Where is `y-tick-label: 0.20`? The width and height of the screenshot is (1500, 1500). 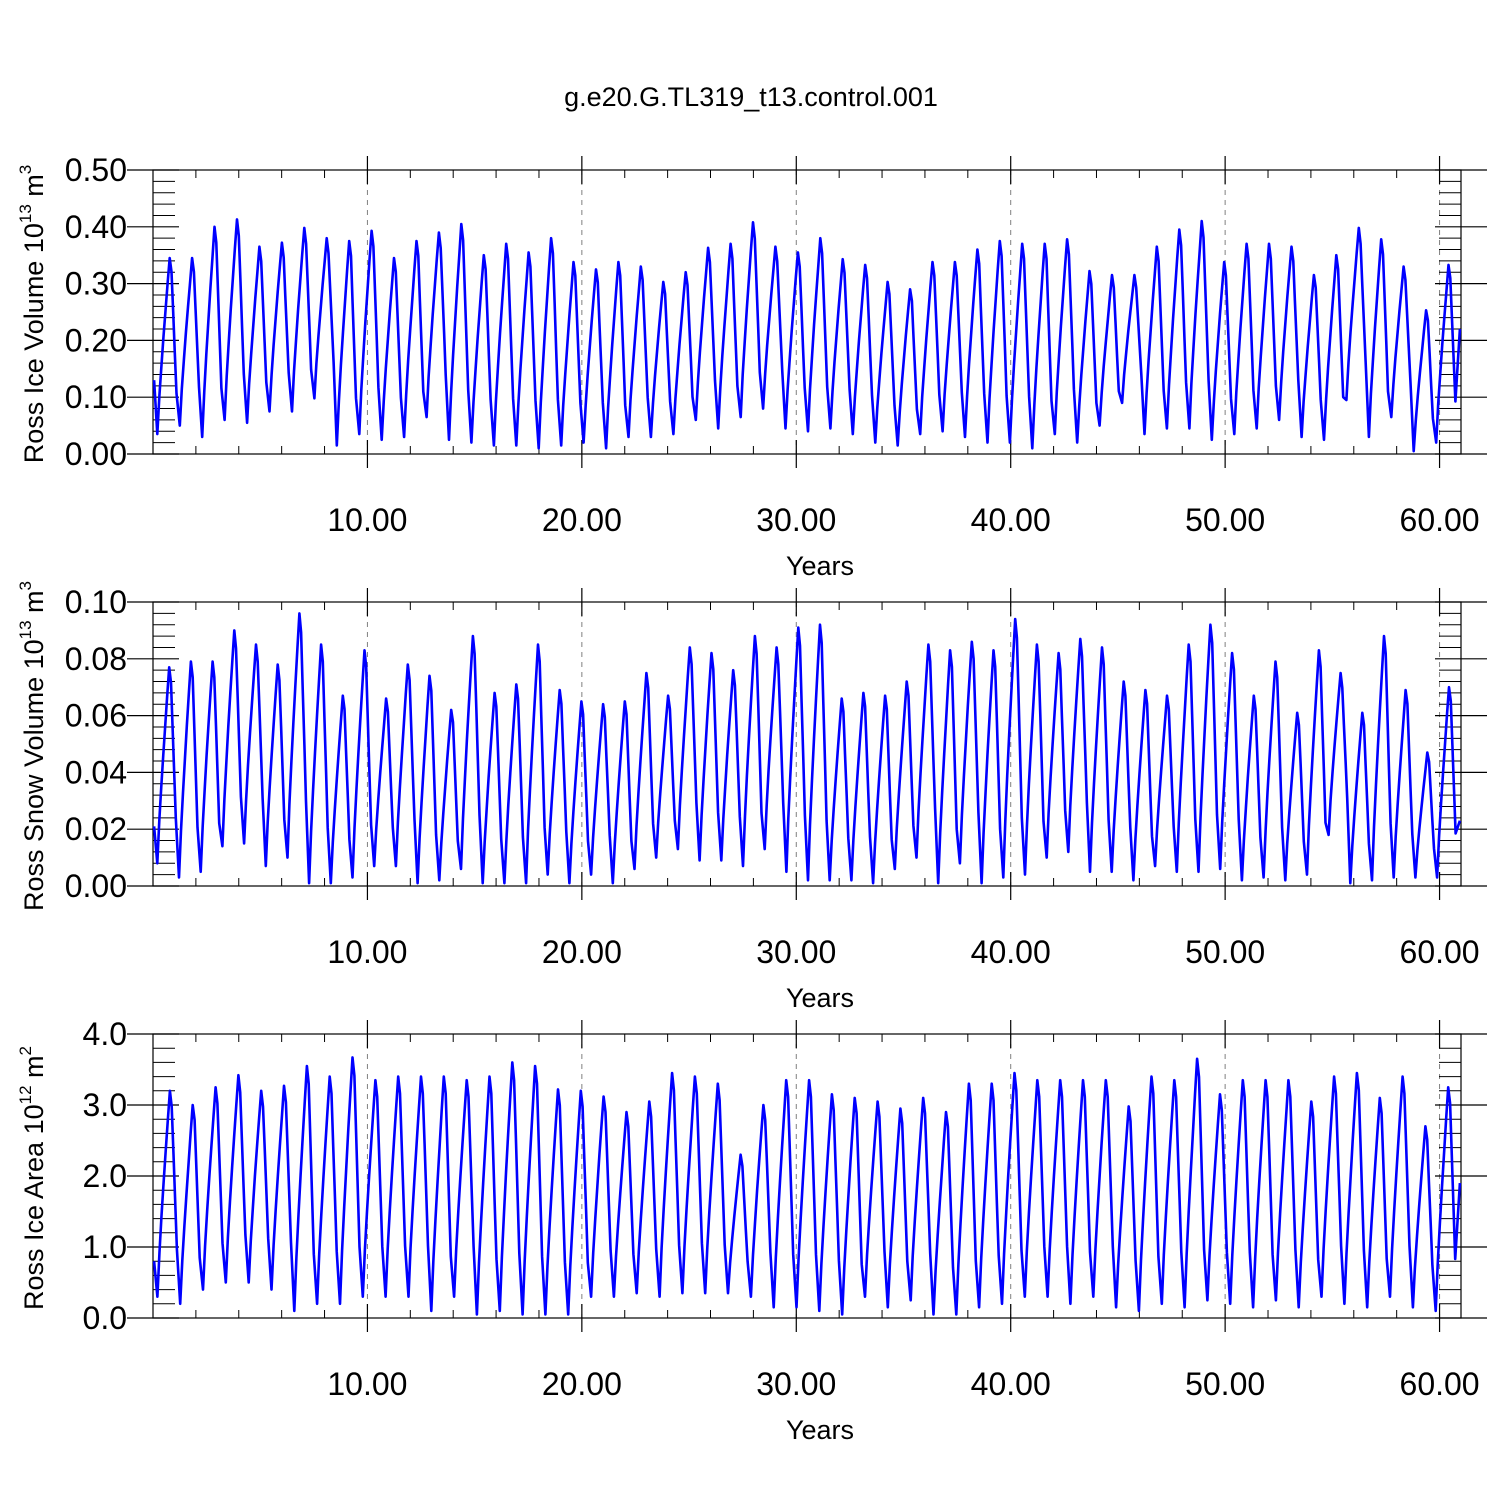 y-tick-label: 0.20 is located at coordinates (96, 340).